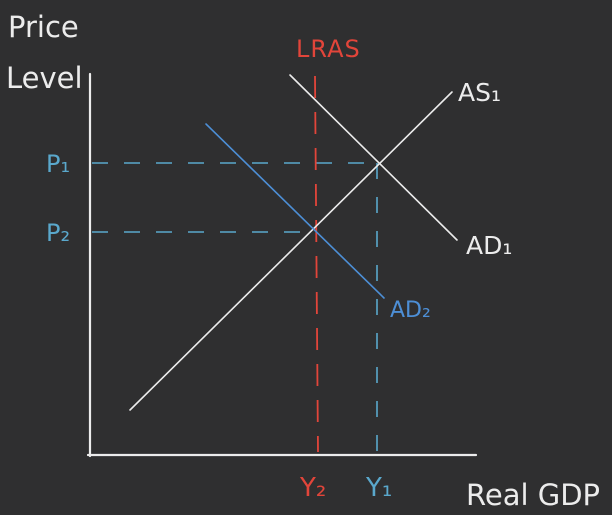 Image resolution: width=612 pixels, height=515 pixels. Describe the element at coordinates (410, 310) in the screenshot. I see `ad2-label: AD₂` at that location.